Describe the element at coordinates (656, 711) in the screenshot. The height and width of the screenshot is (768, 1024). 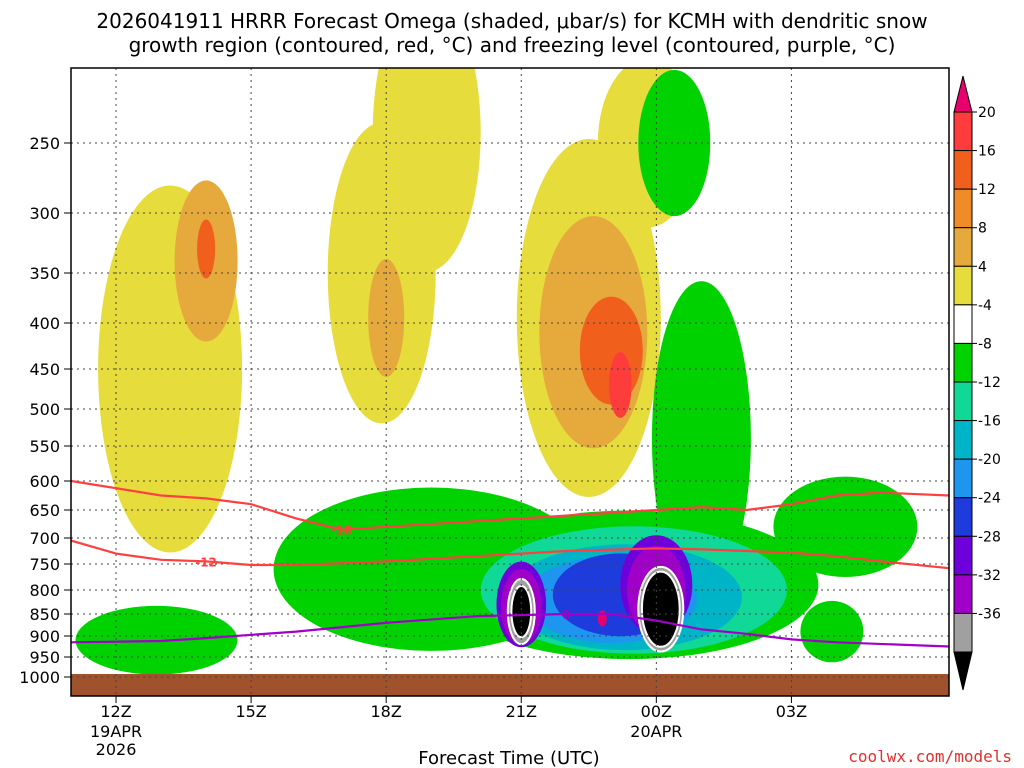
I see `x-tick-label-4: 00Z` at that location.